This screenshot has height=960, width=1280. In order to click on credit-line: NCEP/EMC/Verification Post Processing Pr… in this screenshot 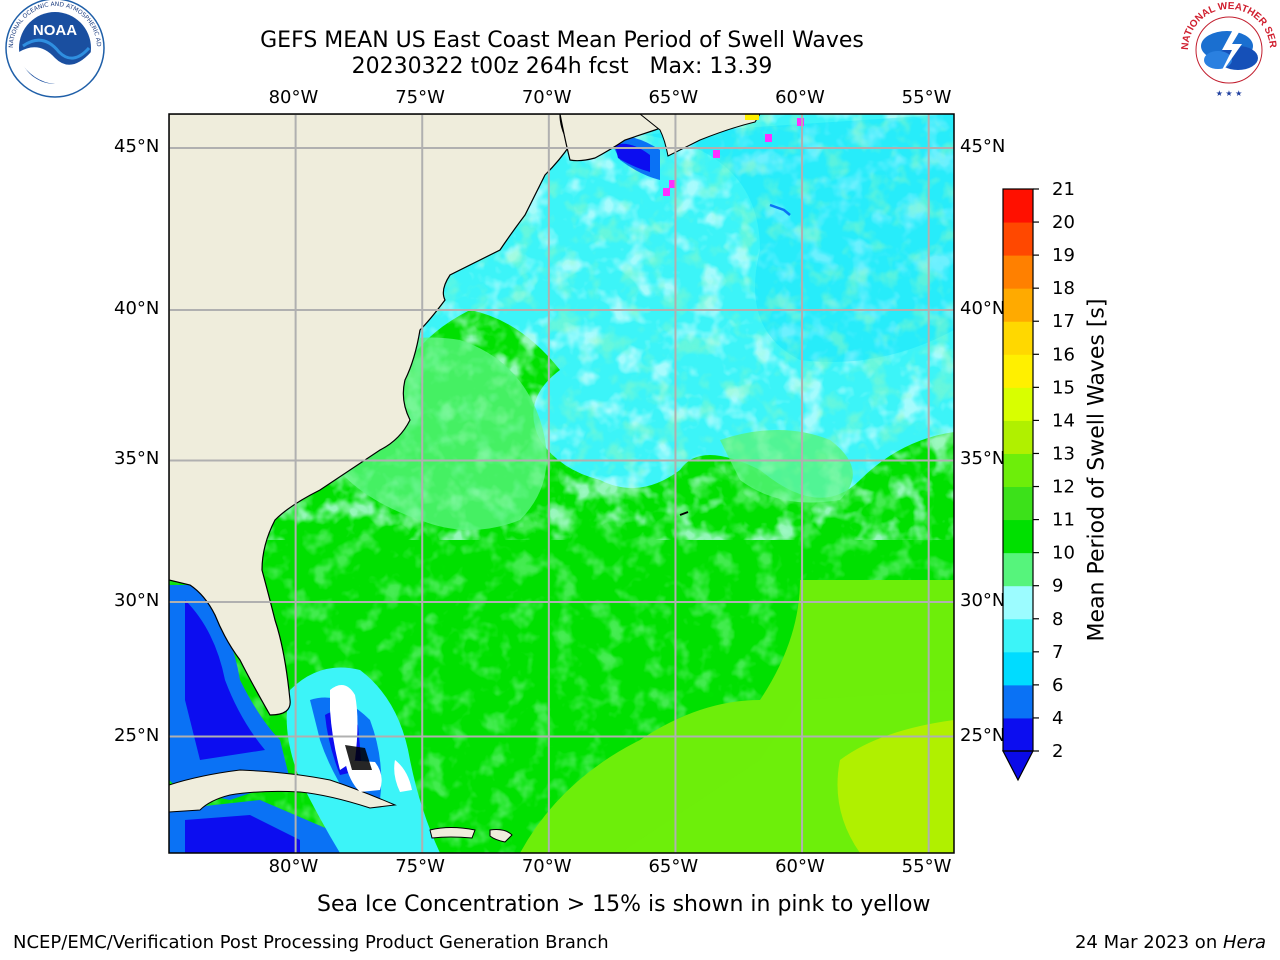, I will do `click(311, 942)`.